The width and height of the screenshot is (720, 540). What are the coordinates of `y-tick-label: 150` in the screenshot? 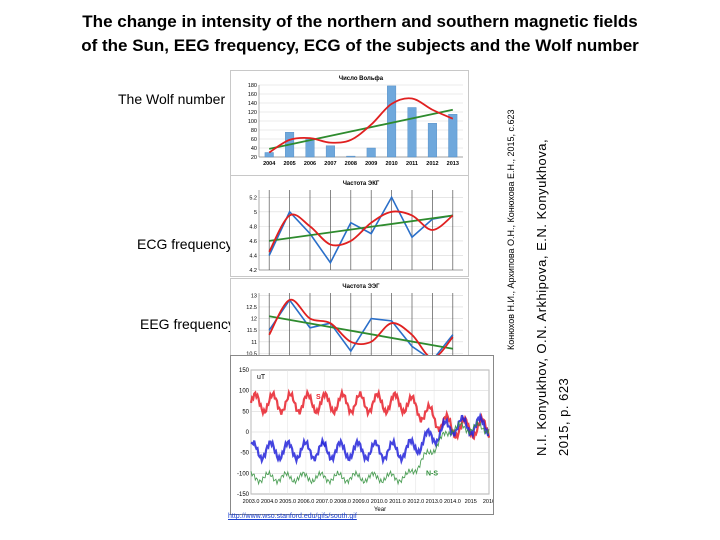 It's located at (244, 371).